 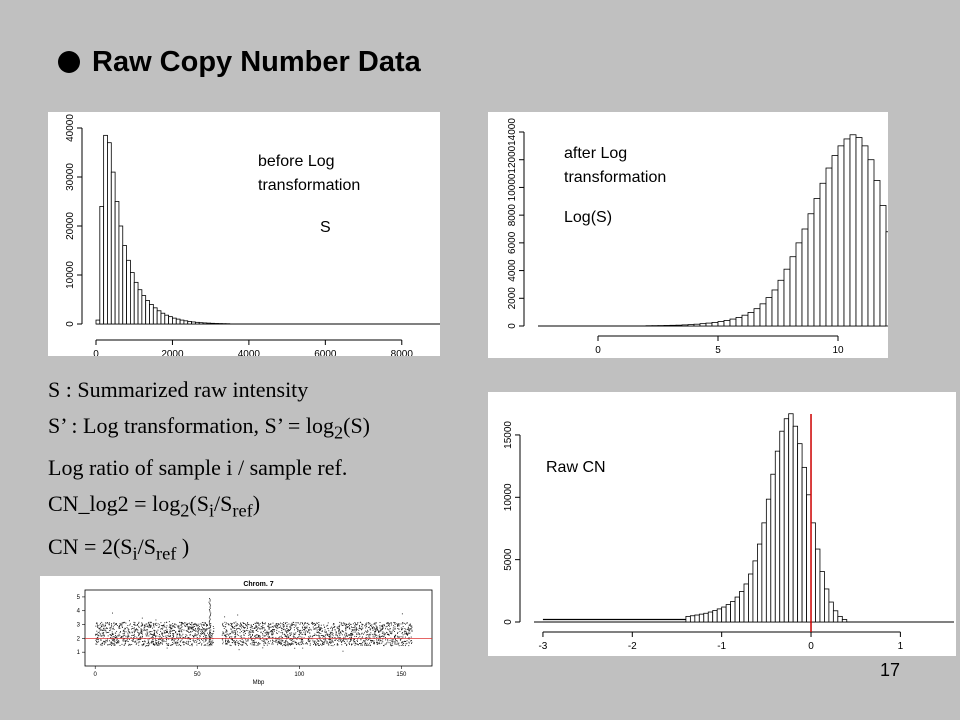 I want to click on slide-title-row: Raw Copy Number Data, so click(x=239, y=62).